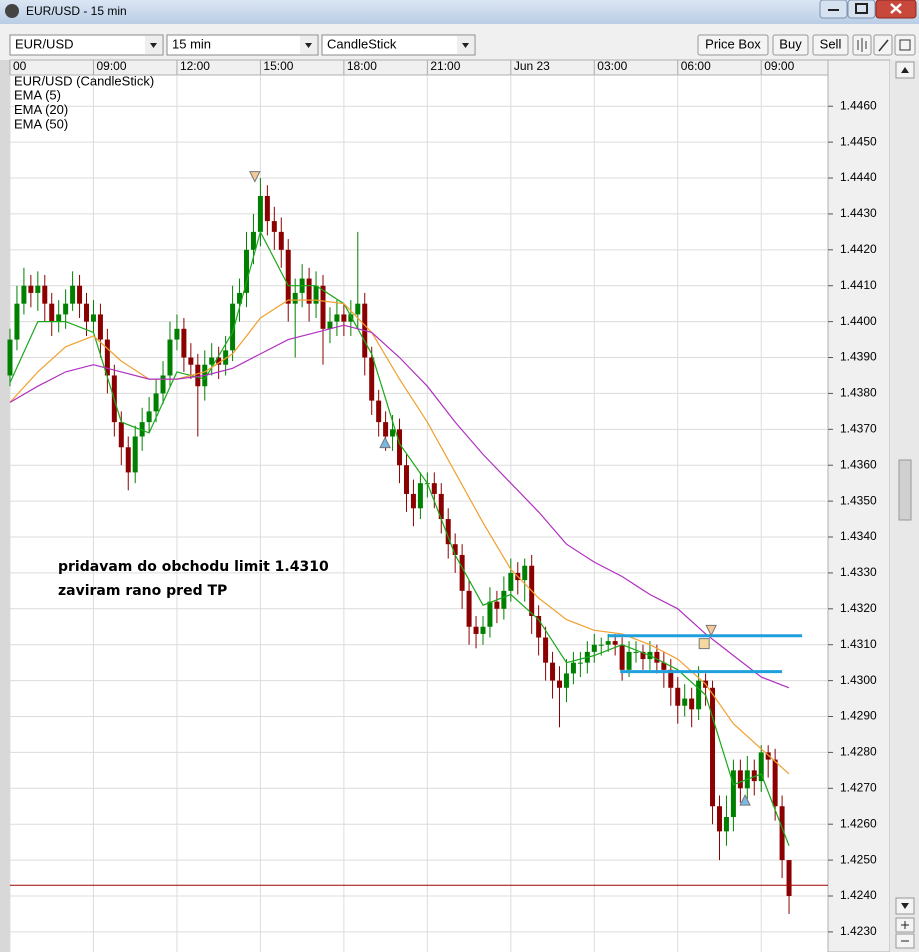 The width and height of the screenshot is (919, 952). Describe the element at coordinates (459, 12) in the screenshot. I see `title-bar` at that location.